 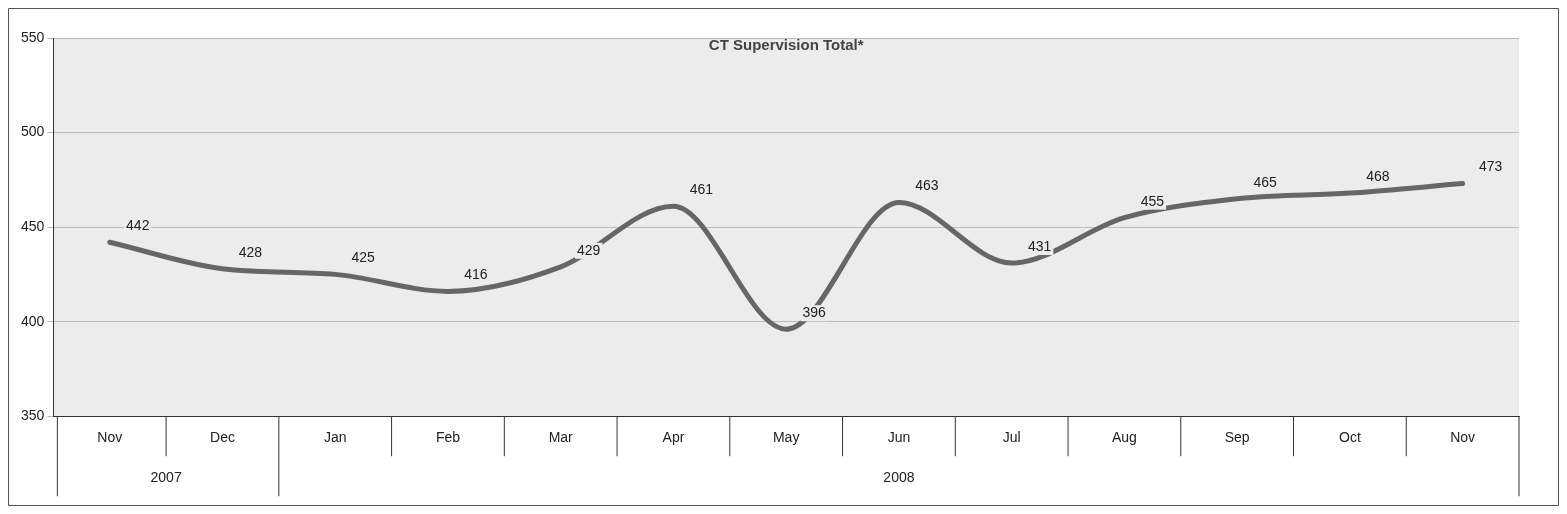 What do you see at coordinates (33, 320) in the screenshot?
I see `y-tick-label: 400` at bounding box center [33, 320].